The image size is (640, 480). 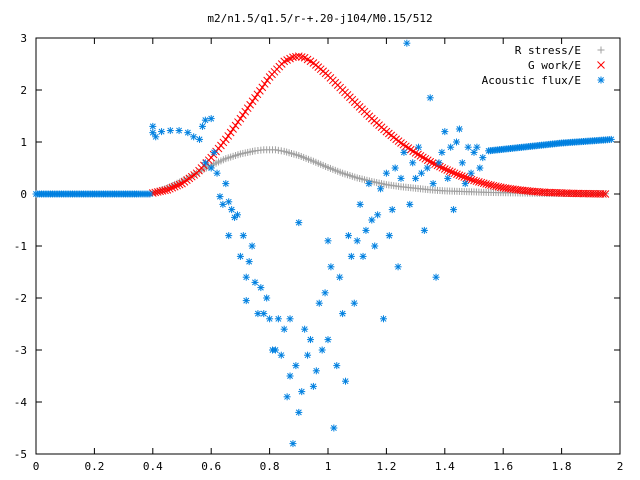 What do you see at coordinates (20, 454) in the screenshot?
I see `y-tick-label: -5` at bounding box center [20, 454].